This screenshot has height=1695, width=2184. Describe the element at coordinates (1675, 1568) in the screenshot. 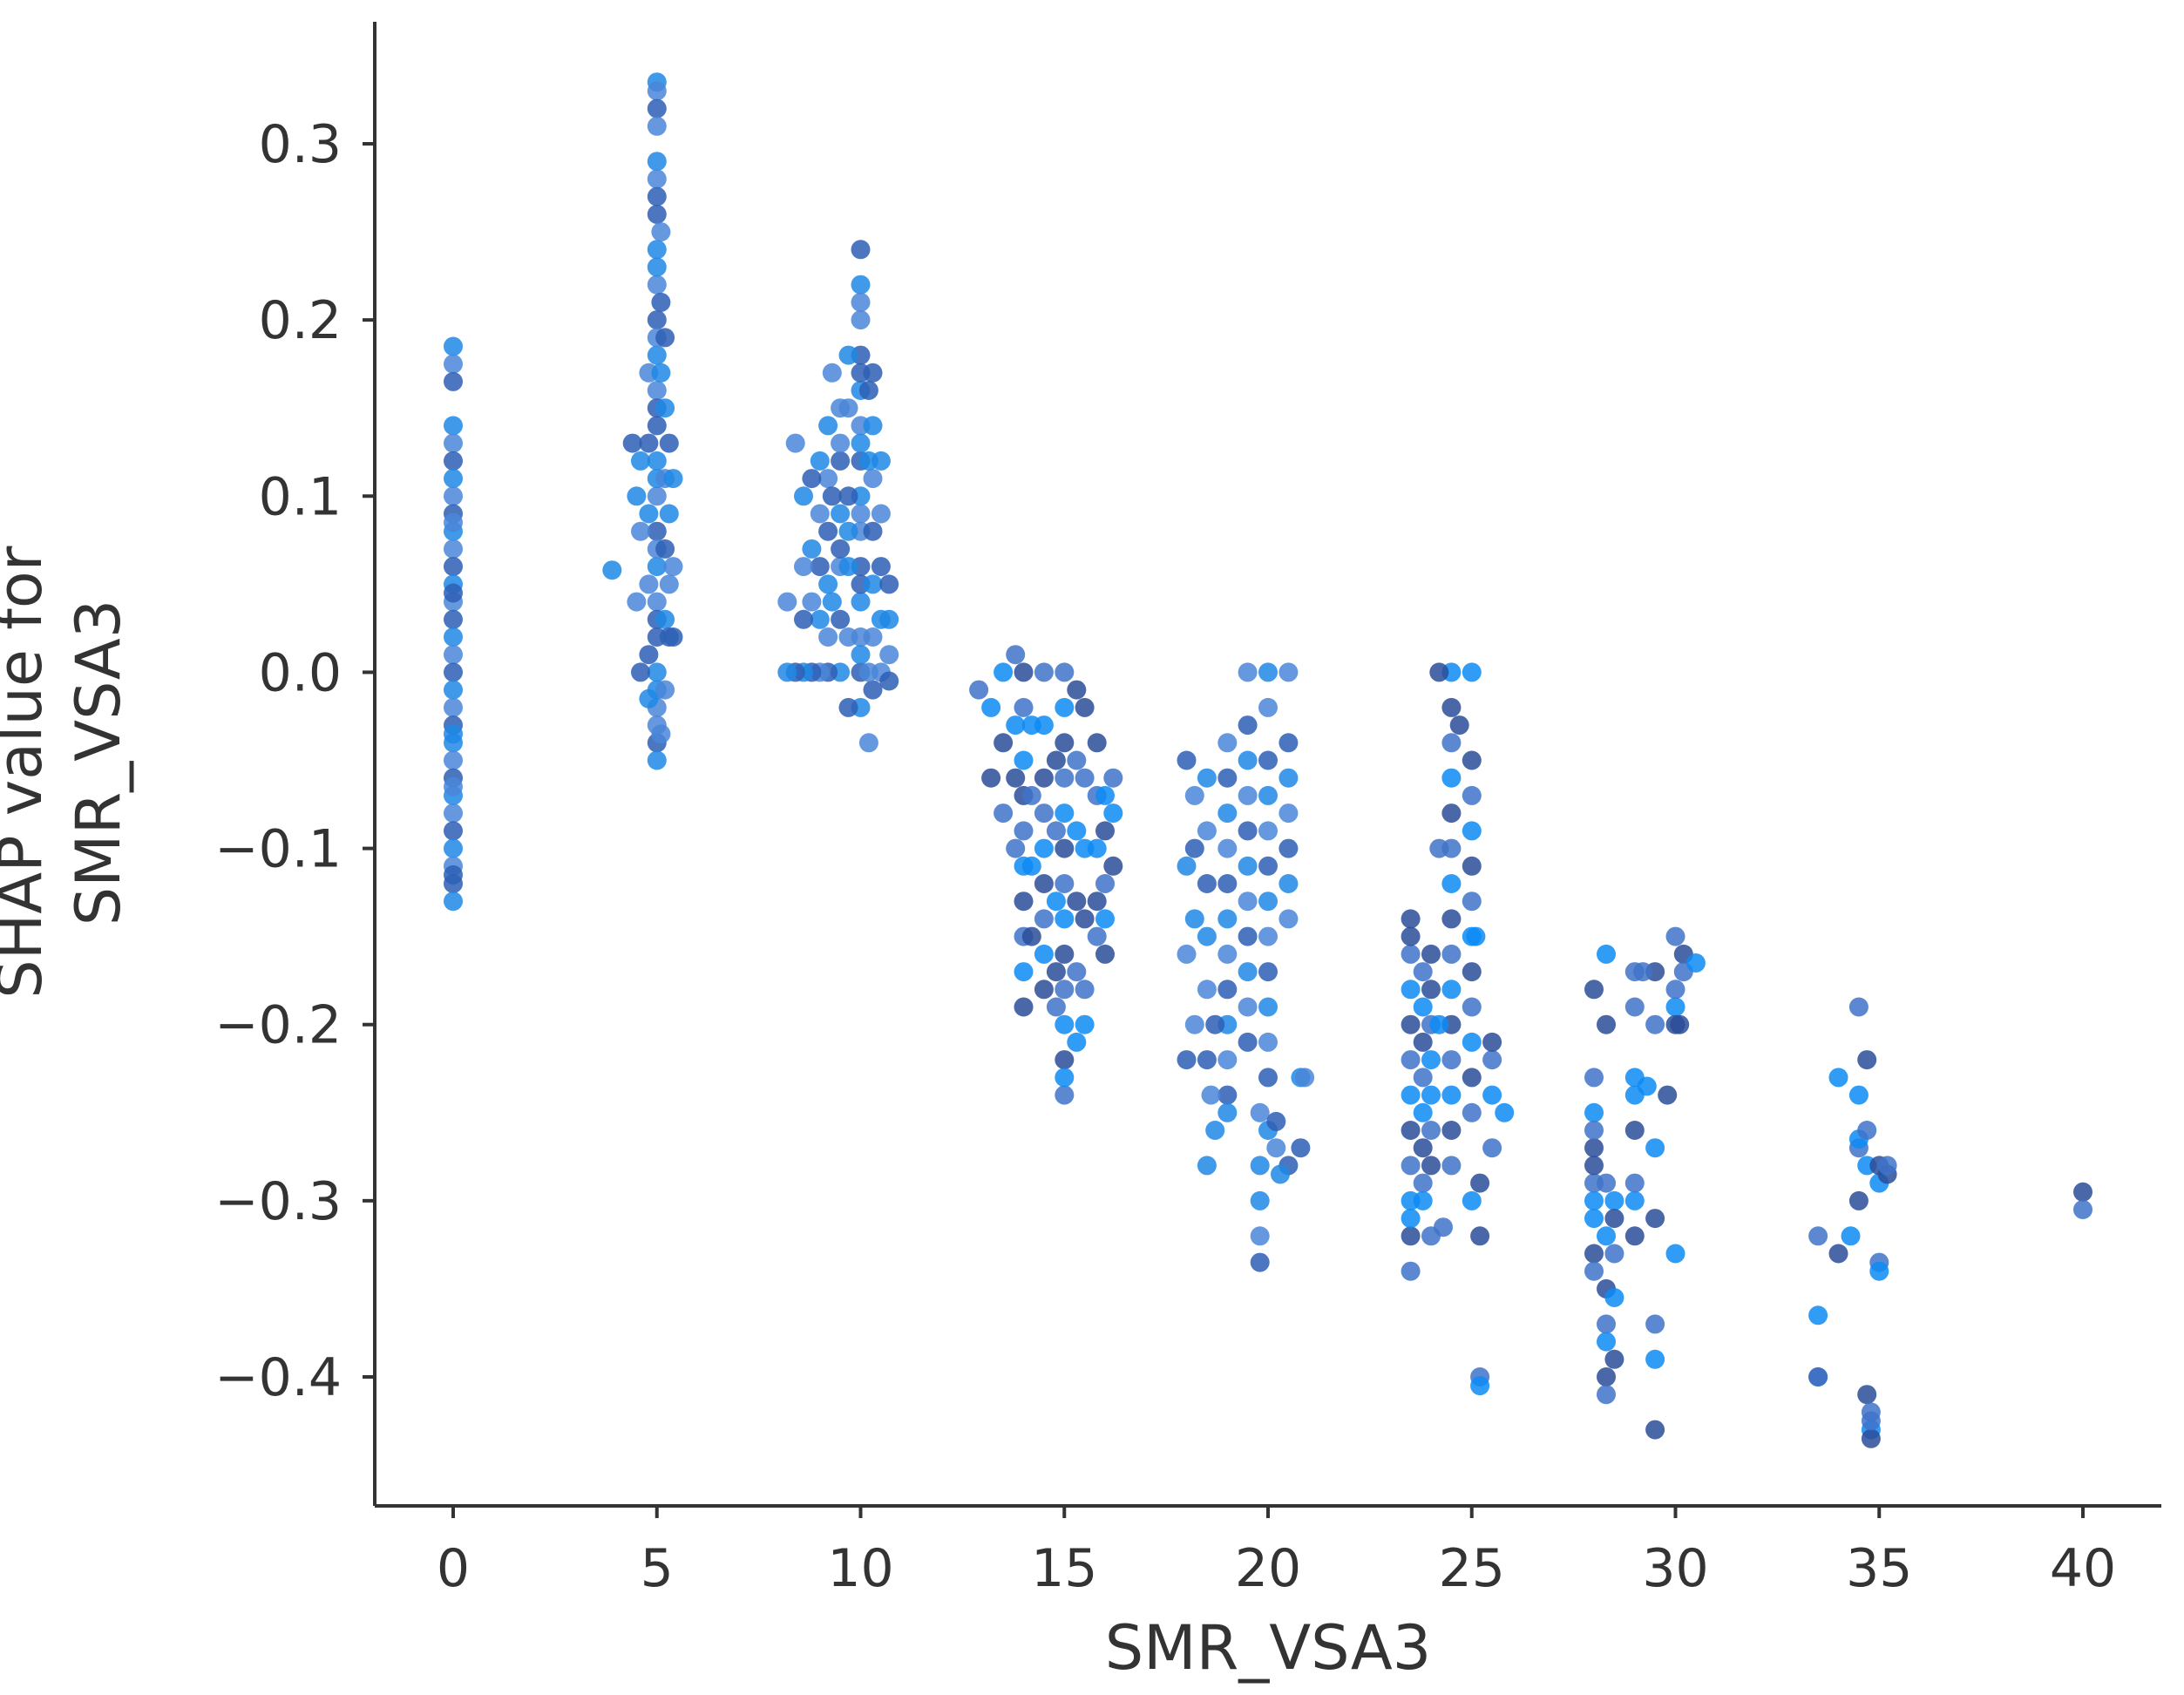

I see `x-tick-label: 30` at that location.